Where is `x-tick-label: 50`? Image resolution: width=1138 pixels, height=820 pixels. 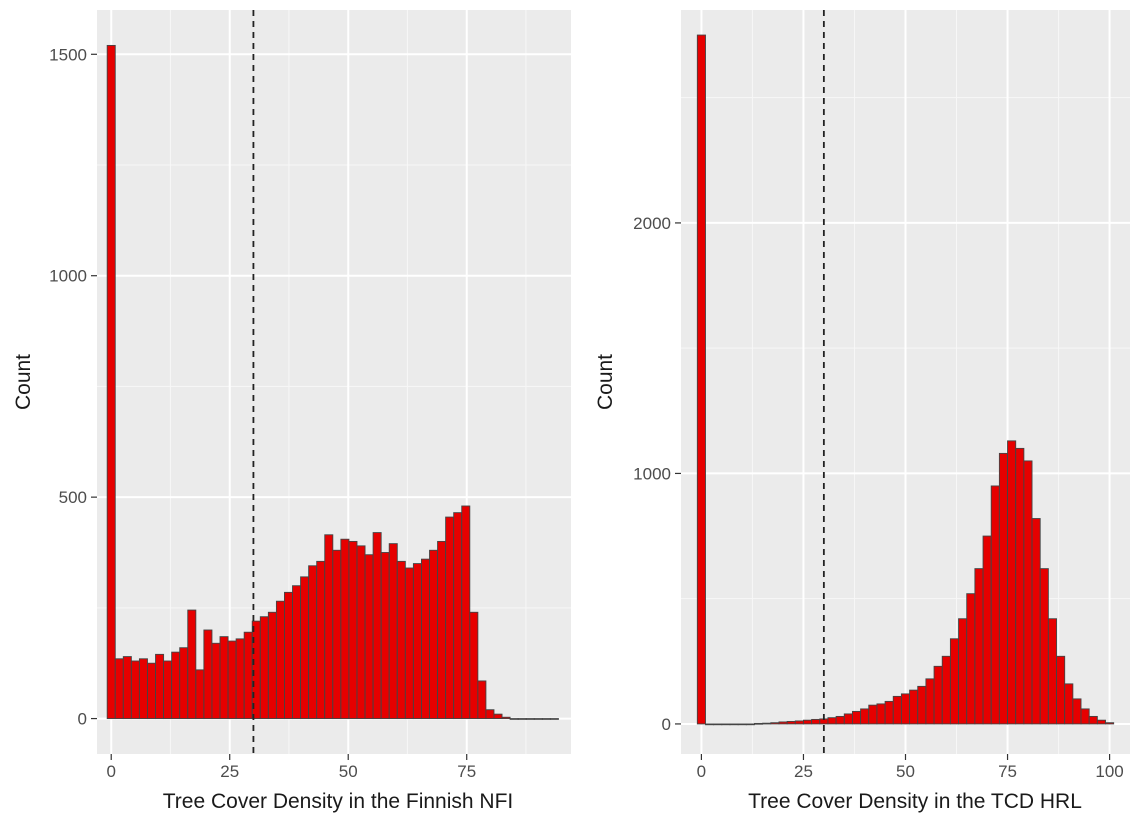 x-tick-label: 50 is located at coordinates (348, 771).